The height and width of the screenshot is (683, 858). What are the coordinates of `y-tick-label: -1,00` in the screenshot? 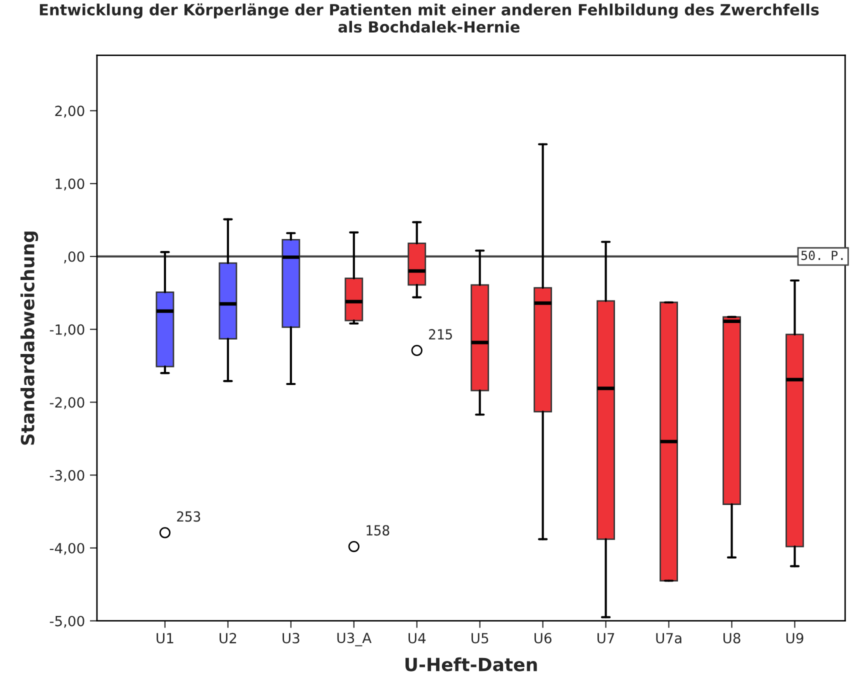 It's located at (67, 330).